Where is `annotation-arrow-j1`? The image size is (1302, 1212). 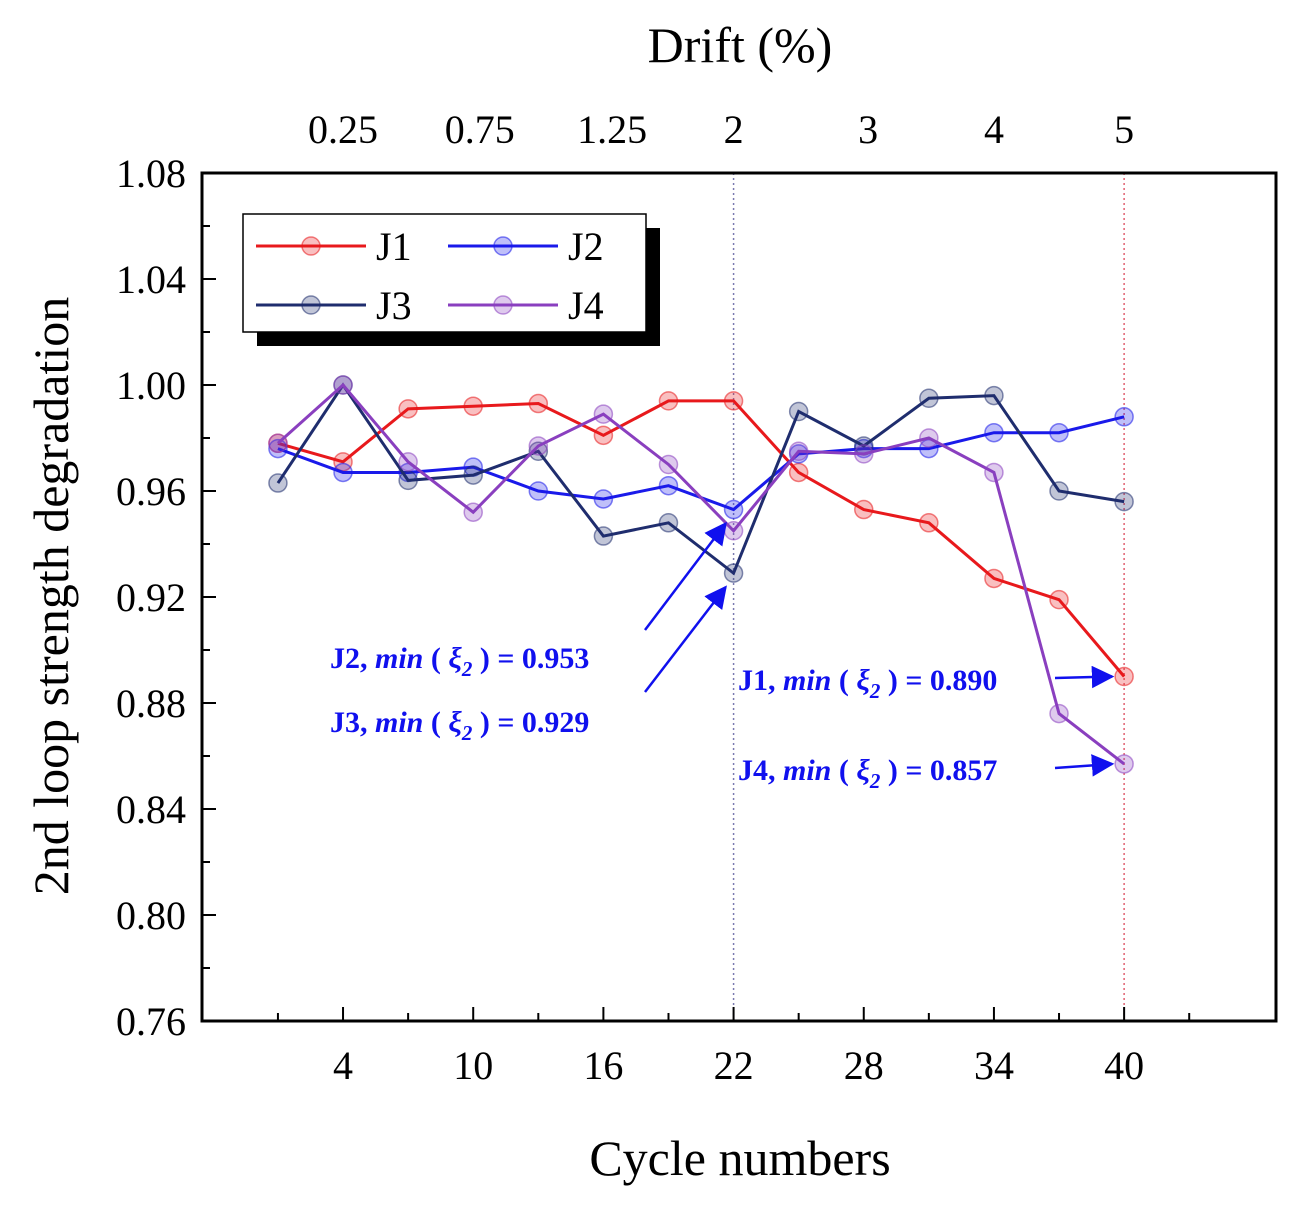 annotation-arrow-j1 is located at coordinates (1084, 677).